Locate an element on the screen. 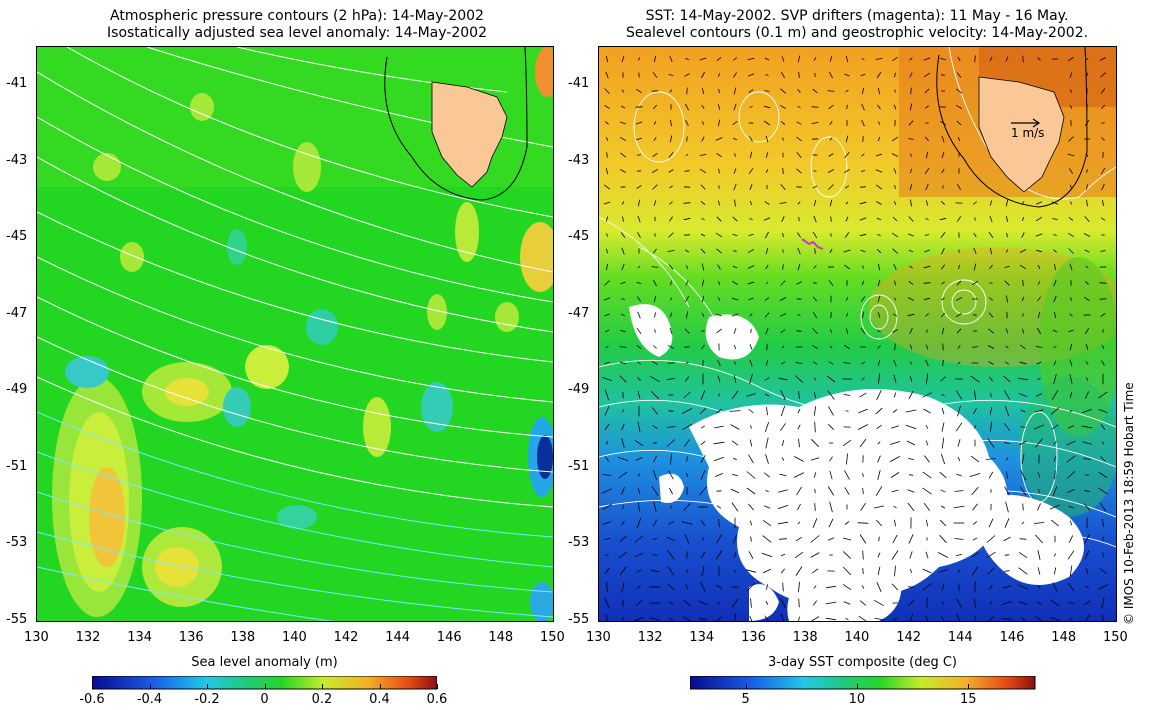 Image resolution: width=1150 pixels, height=710 pixels. right-x-tick-label: 132 is located at coordinates (650, 637).